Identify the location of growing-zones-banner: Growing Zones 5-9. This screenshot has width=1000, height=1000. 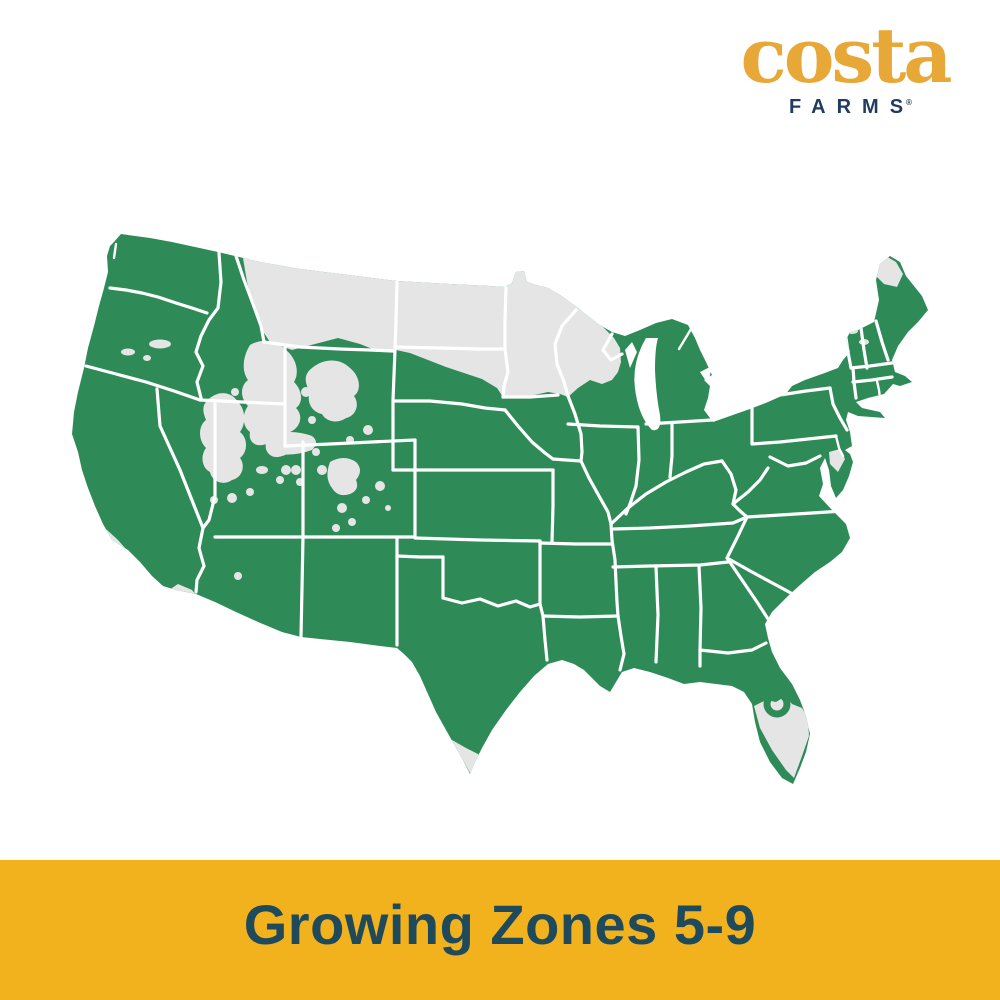
(500, 930).